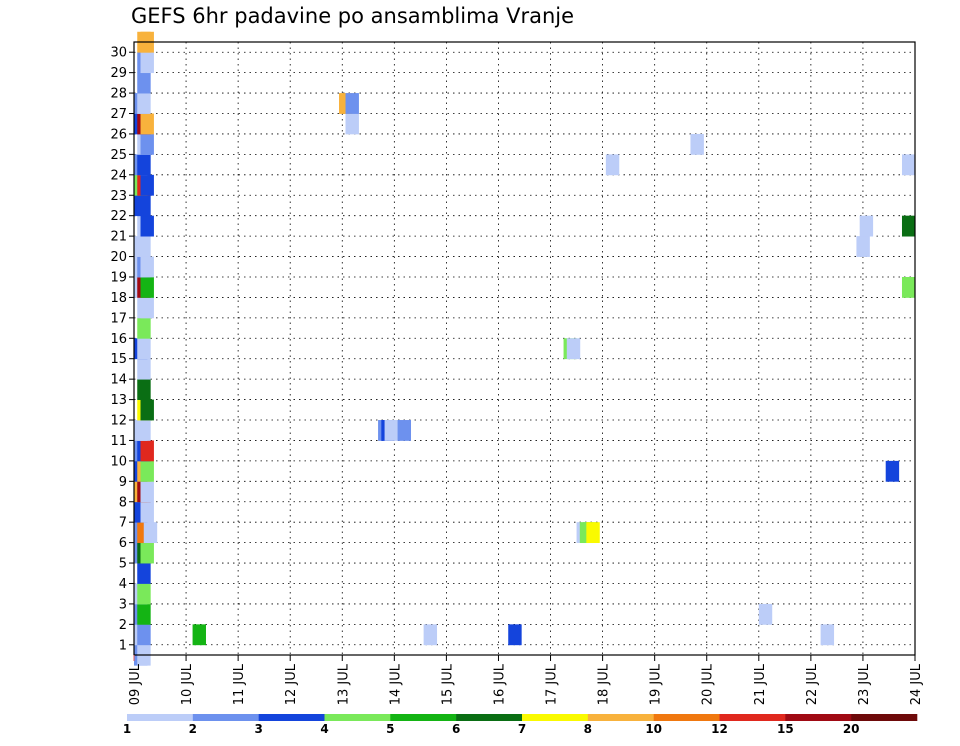 Image resolution: width=960 pixels, height=746 pixels. Describe the element at coordinates (118, 73) in the screenshot. I see `y-tick-label: 29` at that location.